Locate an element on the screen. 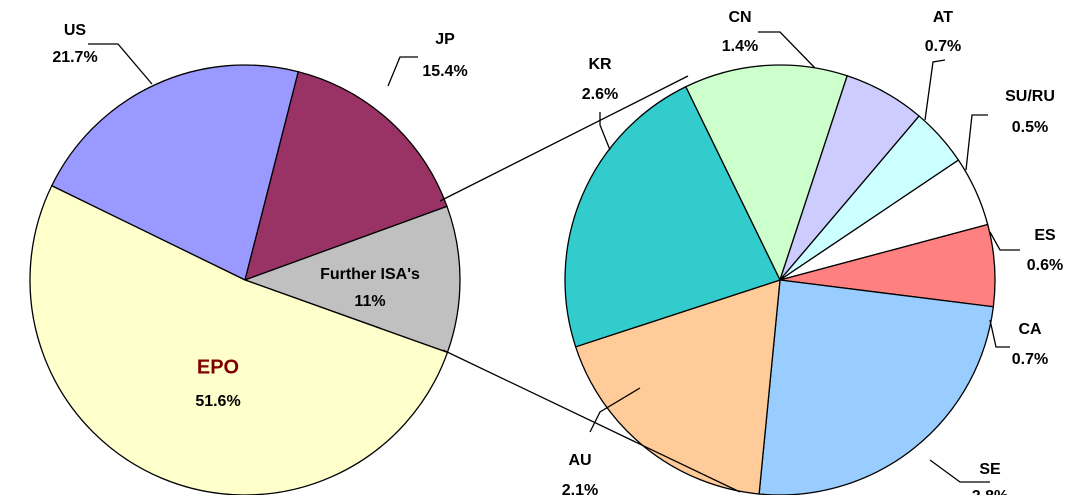 Image resolution: width=1065 pixels, height=495 pixels. slice-label: AU is located at coordinates (579, 460).